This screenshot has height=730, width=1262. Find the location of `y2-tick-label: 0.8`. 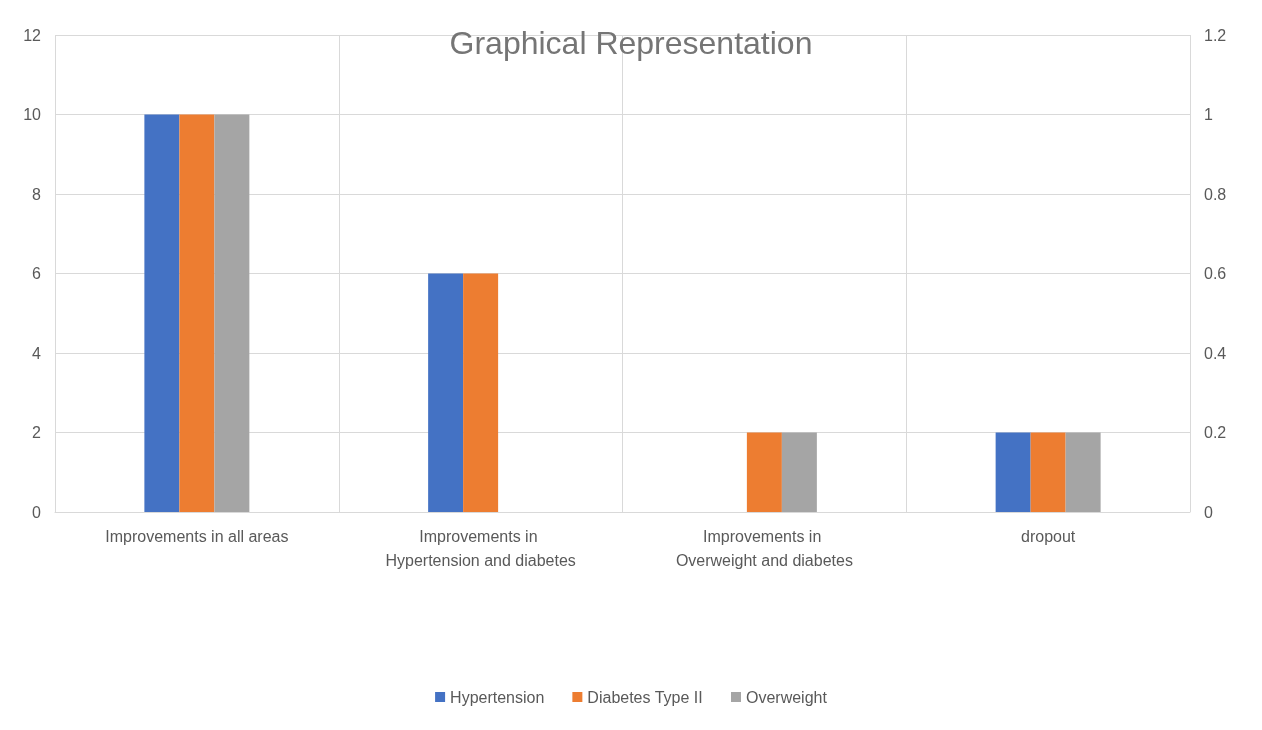

y2-tick-label: 0.8 is located at coordinates (1215, 194).